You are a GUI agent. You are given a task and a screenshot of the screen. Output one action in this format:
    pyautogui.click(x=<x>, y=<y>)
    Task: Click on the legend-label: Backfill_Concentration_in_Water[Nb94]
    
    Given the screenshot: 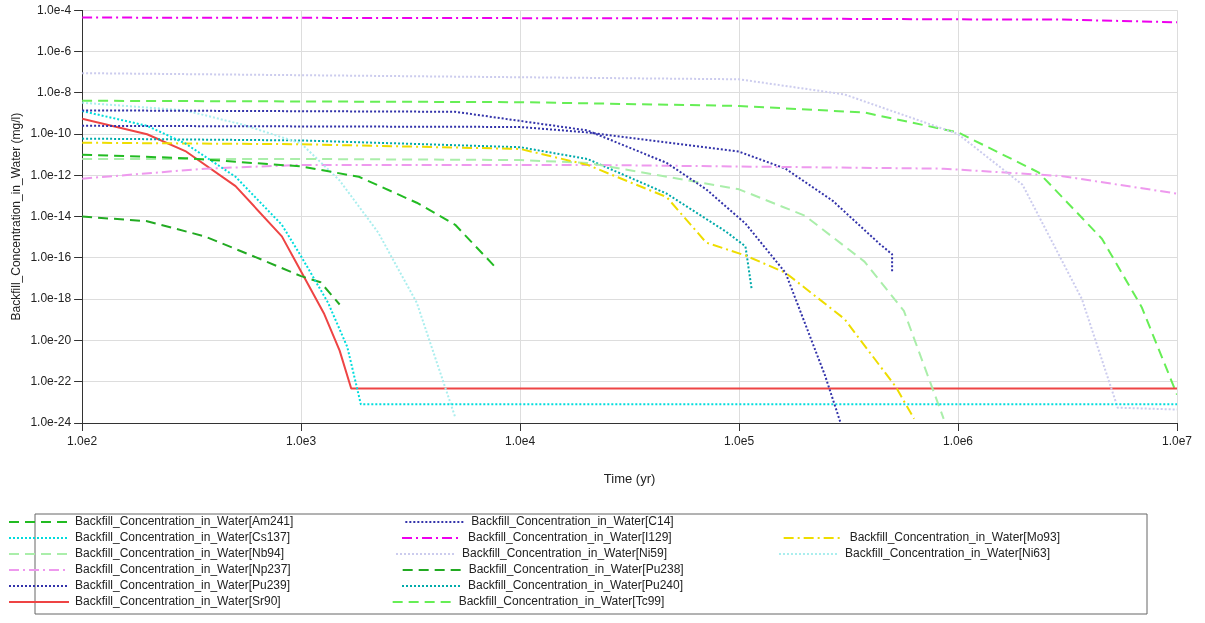 What is the action you would take?
    pyautogui.click(x=233, y=553)
    